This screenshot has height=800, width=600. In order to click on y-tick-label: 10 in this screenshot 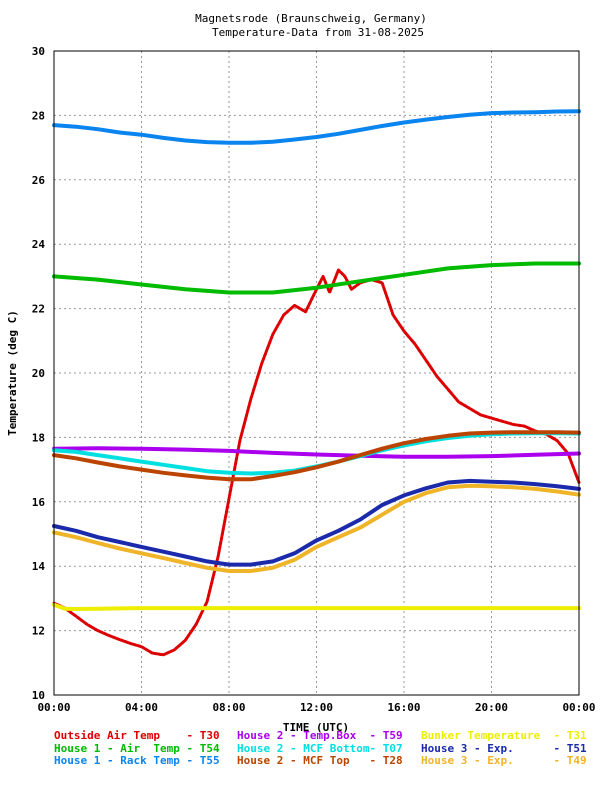, I will do `click(38, 695)`.